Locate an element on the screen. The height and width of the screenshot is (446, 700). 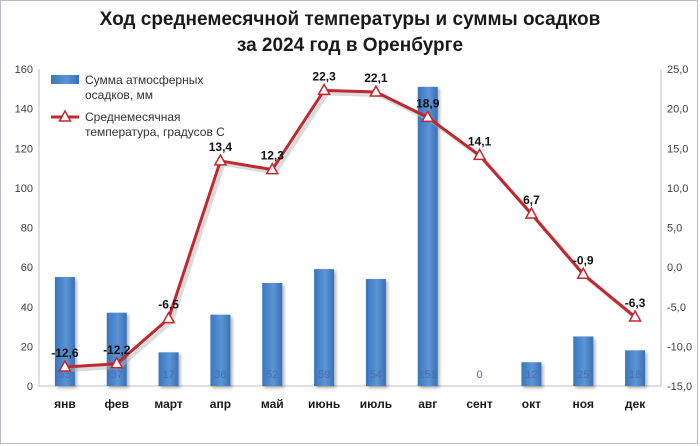
temperature-data-label: -0,9 is located at coordinates (583, 260).